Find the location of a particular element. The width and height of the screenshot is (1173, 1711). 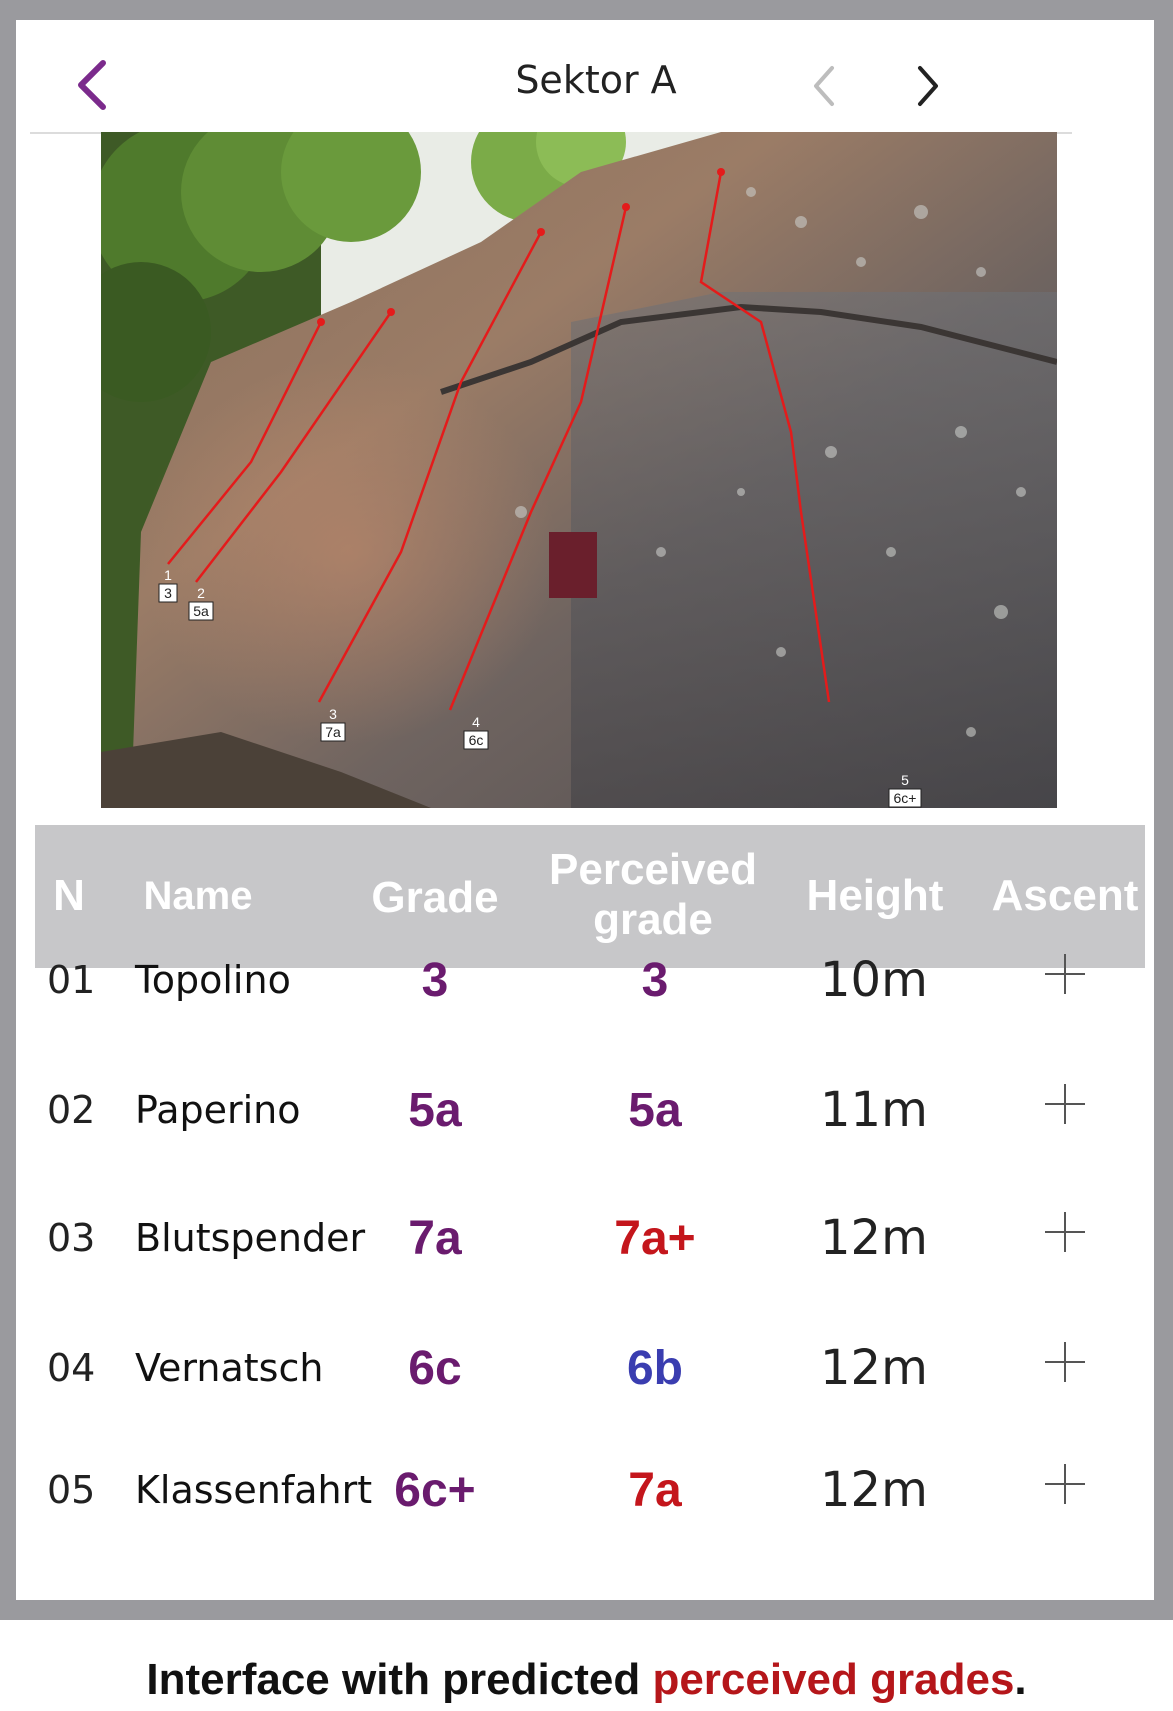

svg-text: 6c is located at coordinates (476, 740).